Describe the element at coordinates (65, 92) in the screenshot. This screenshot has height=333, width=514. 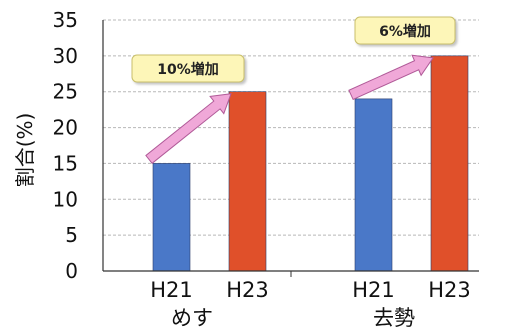
I see `y-tick-label: 25` at that location.